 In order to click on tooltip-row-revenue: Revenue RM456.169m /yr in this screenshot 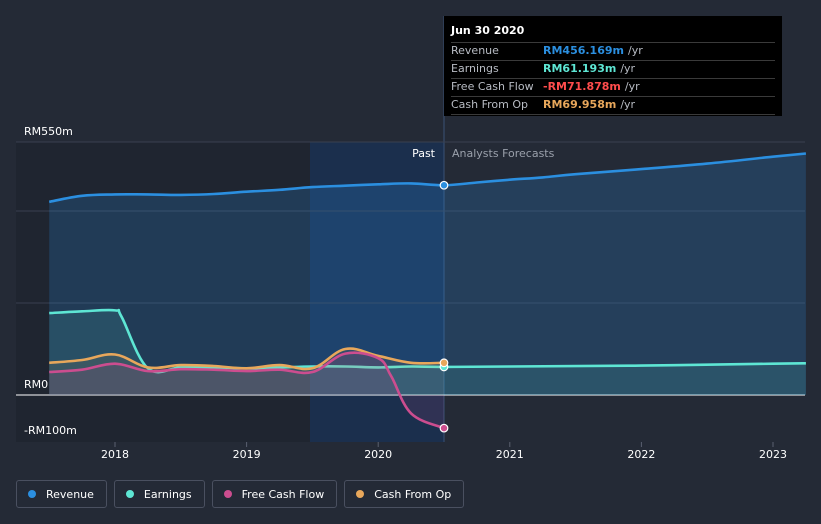, I will do `click(613, 52)`.